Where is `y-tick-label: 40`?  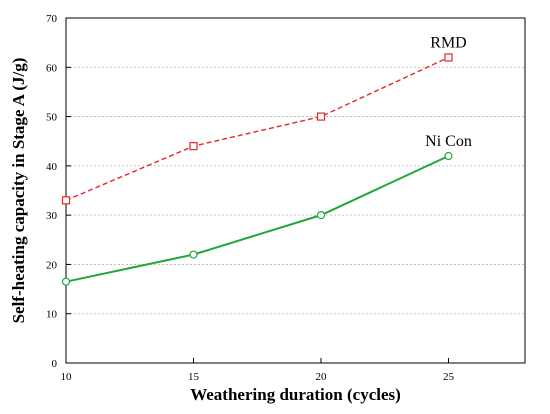
y-tick-label: 40 is located at coordinates (52, 167).